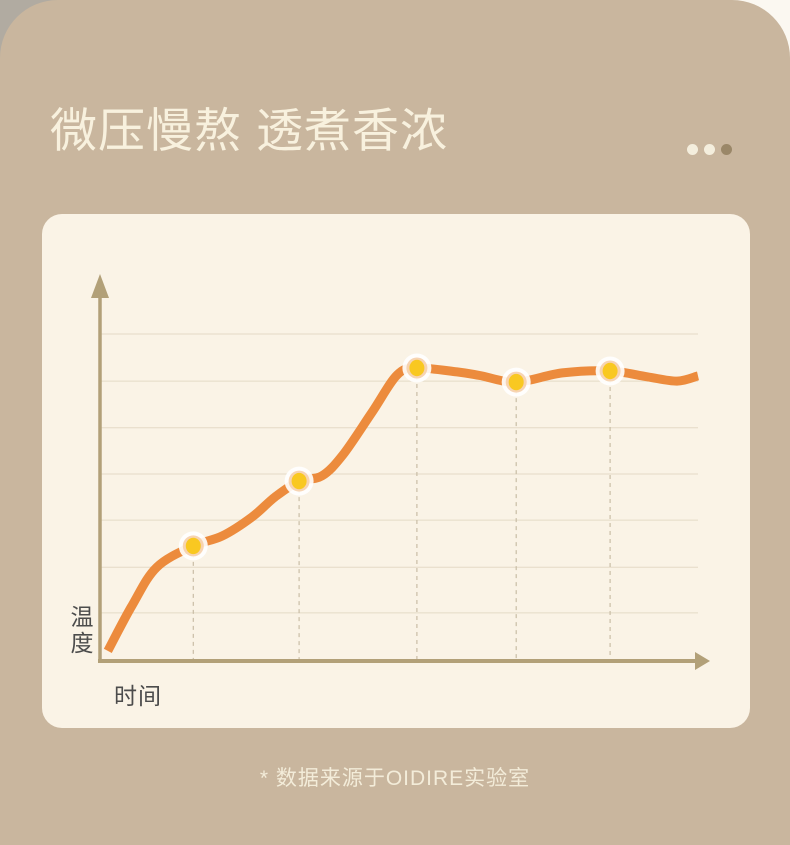 Image resolution: width=790 pixels, height=845 pixels. Describe the element at coordinates (80, 631) in the screenshot. I see `y-axis-label: 温度` at that location.